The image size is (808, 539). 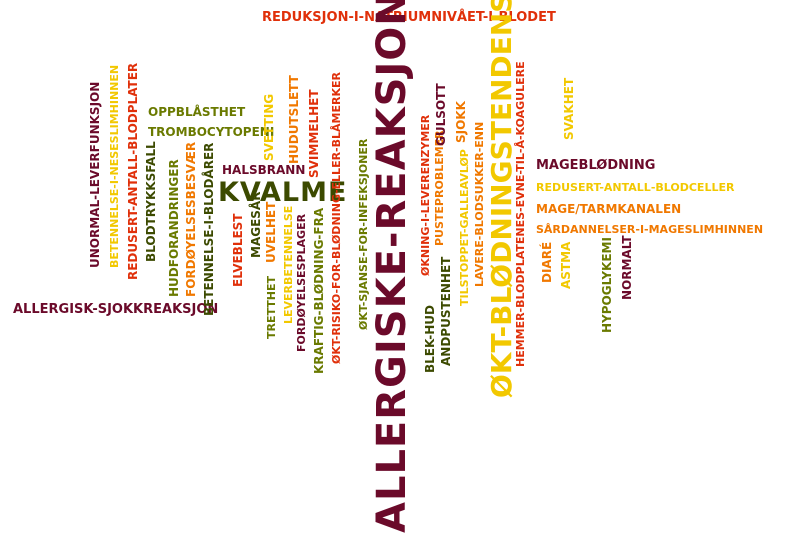 I want to click on word-okt-blodningstendens: ØKT-BLØDNINGSTENDENS, so click(x=501, y=199).